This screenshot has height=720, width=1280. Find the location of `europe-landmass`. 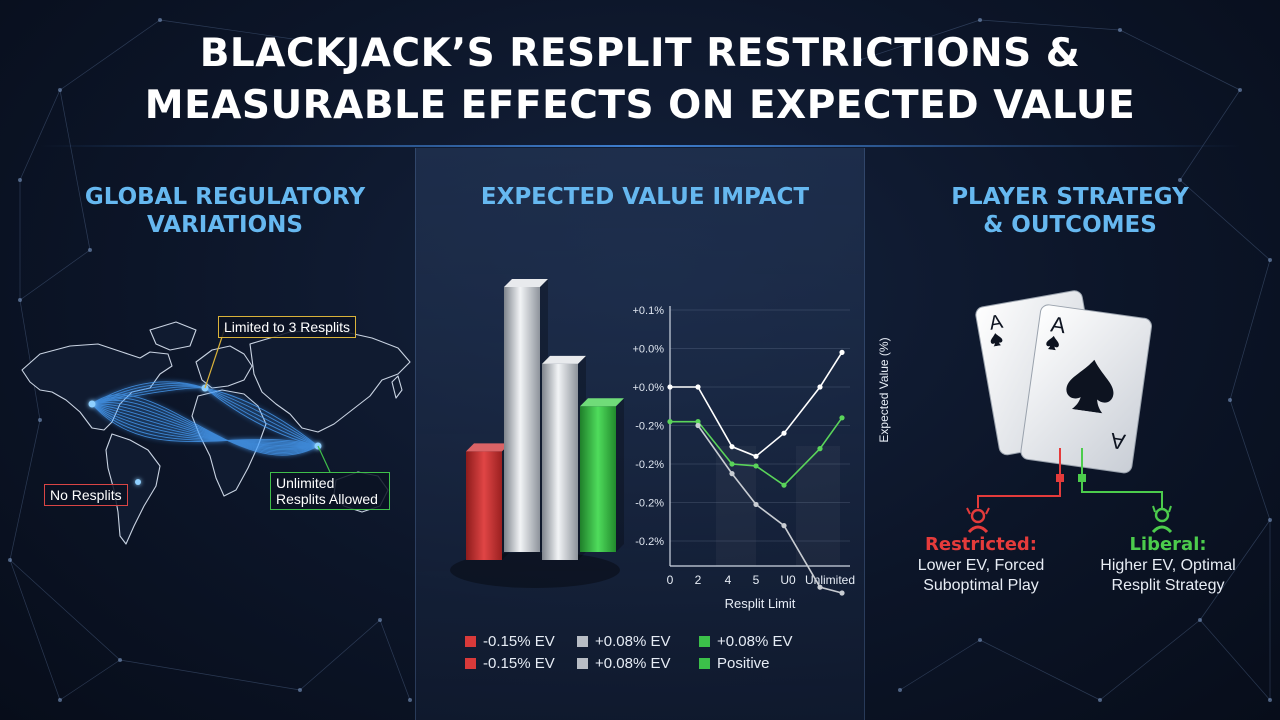

europe-landmass is located at coordinates (224, 367).